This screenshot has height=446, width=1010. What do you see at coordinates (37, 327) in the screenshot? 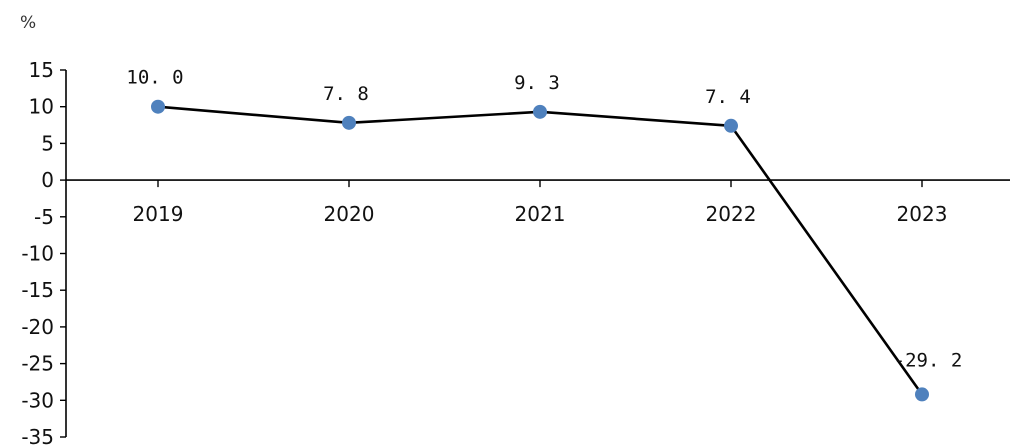
I see `y-tick-label: -20` at bounding box center [37, 327].